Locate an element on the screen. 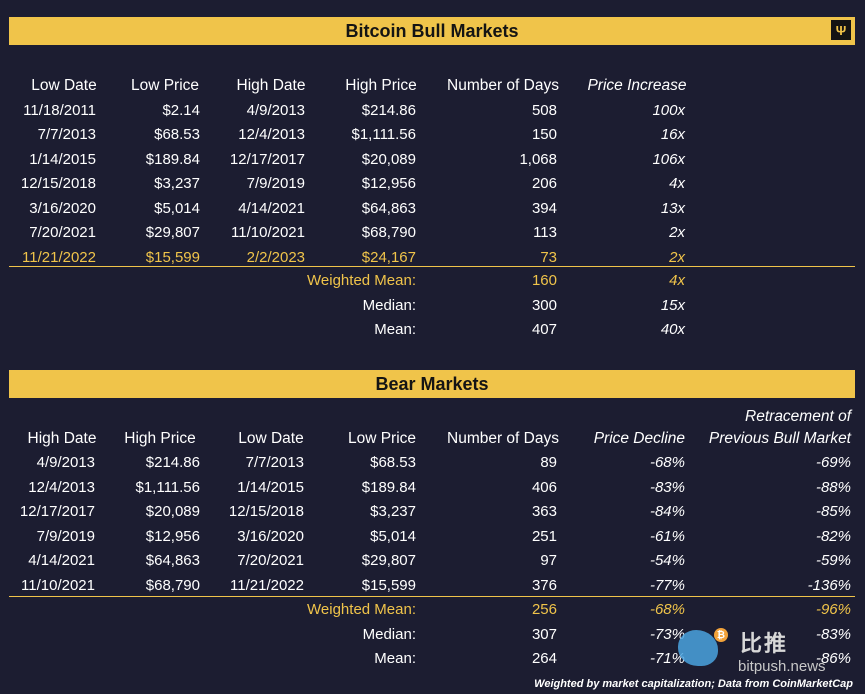  summary-row-weighted-mean: Weighted Mean: 160 4x is located at coordinates (432, 281).